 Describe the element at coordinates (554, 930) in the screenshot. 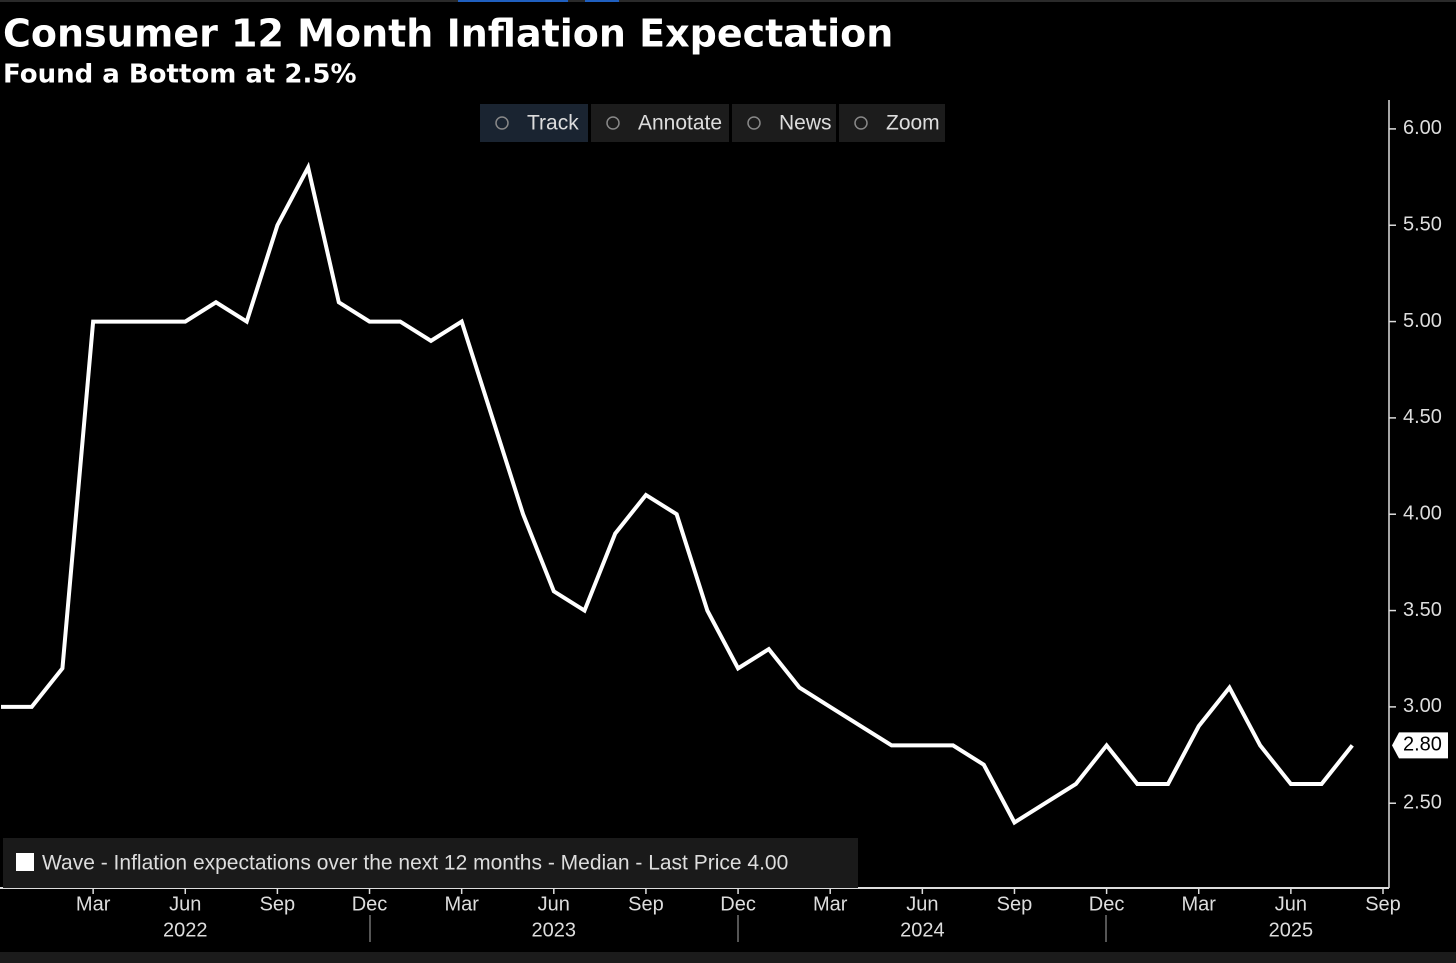

I see `x-year-label: 2023` at that location.